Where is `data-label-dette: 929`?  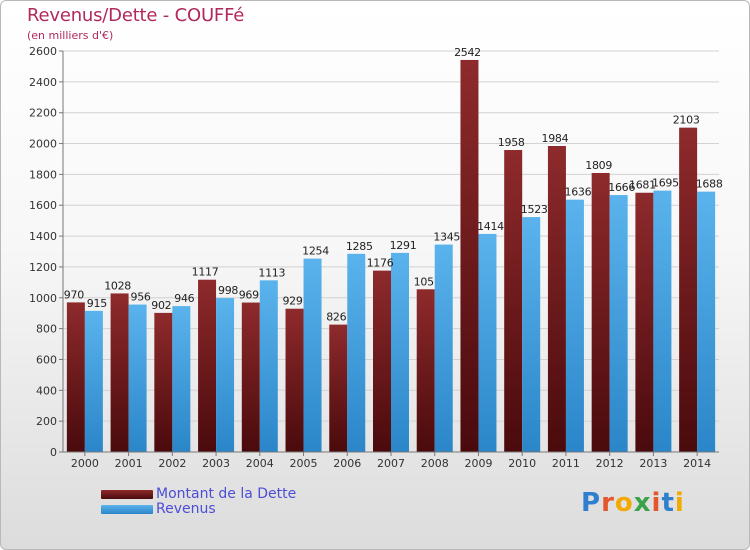
data-label-dette: 929 is located at coordinates (292, 301).